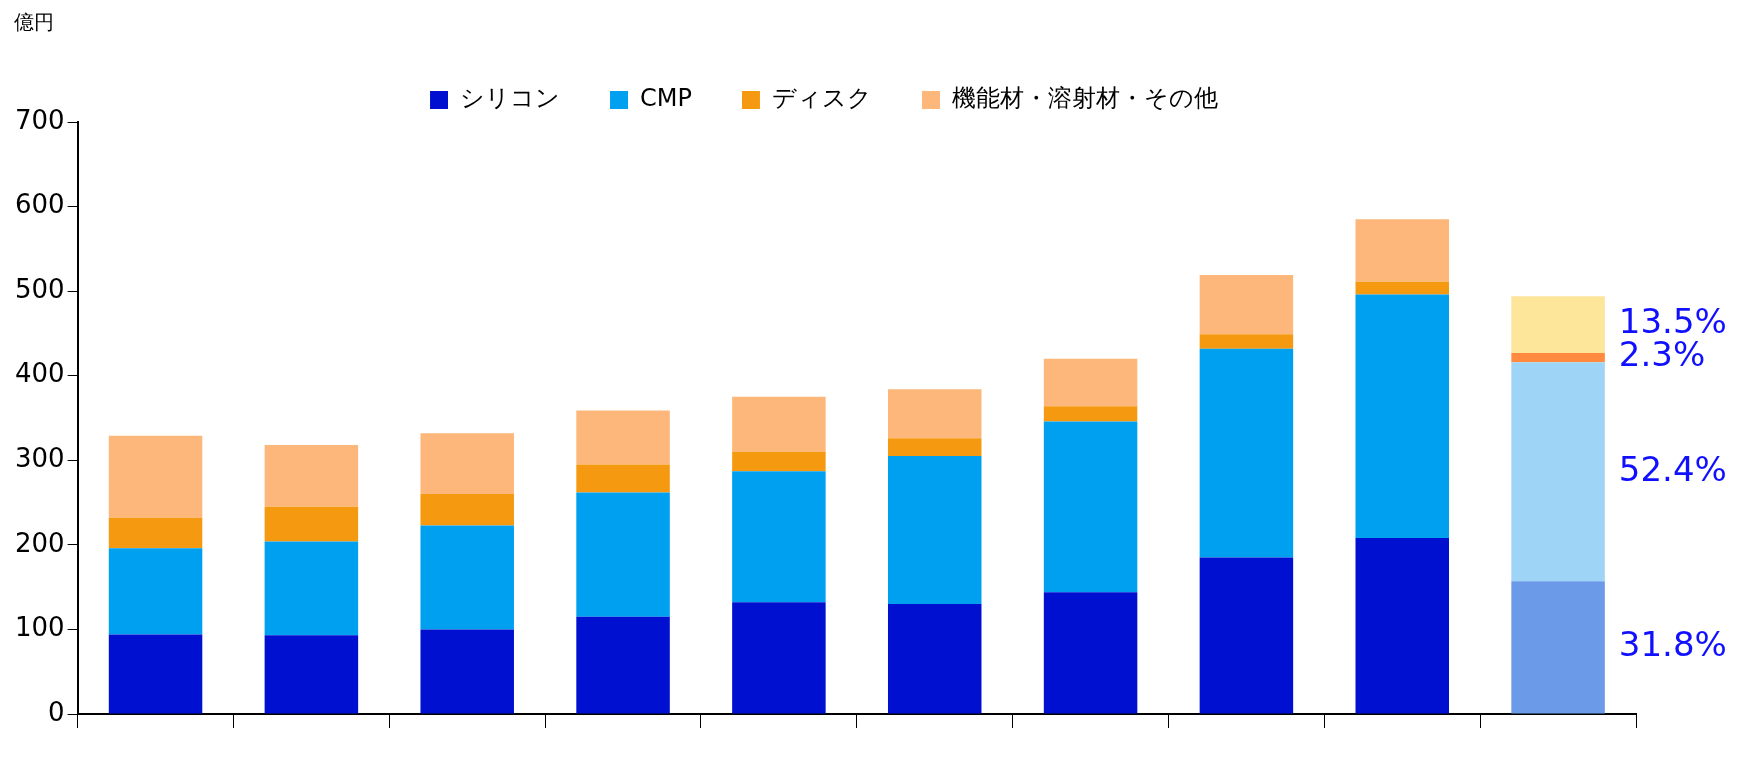 The width and height of the screenshot is (1764, 767). What do you see at coordinates (39, 288) in the screenshot?
I see `y-tick-label: 500` at bounding box center [39, 288].